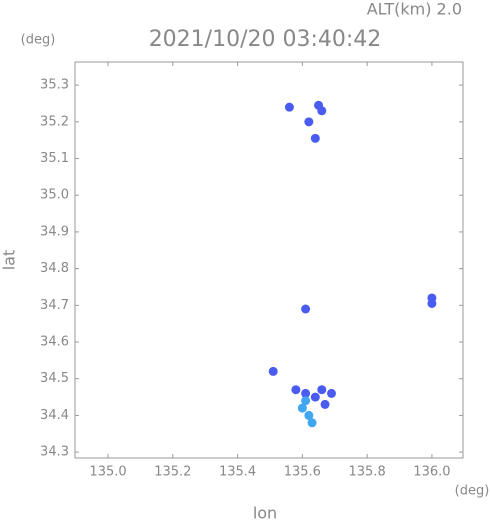  What do you see at coordinates (54, 231) in the screenshot?
I see `y-tick-label: 34.9` at bounding box center [54, 231].